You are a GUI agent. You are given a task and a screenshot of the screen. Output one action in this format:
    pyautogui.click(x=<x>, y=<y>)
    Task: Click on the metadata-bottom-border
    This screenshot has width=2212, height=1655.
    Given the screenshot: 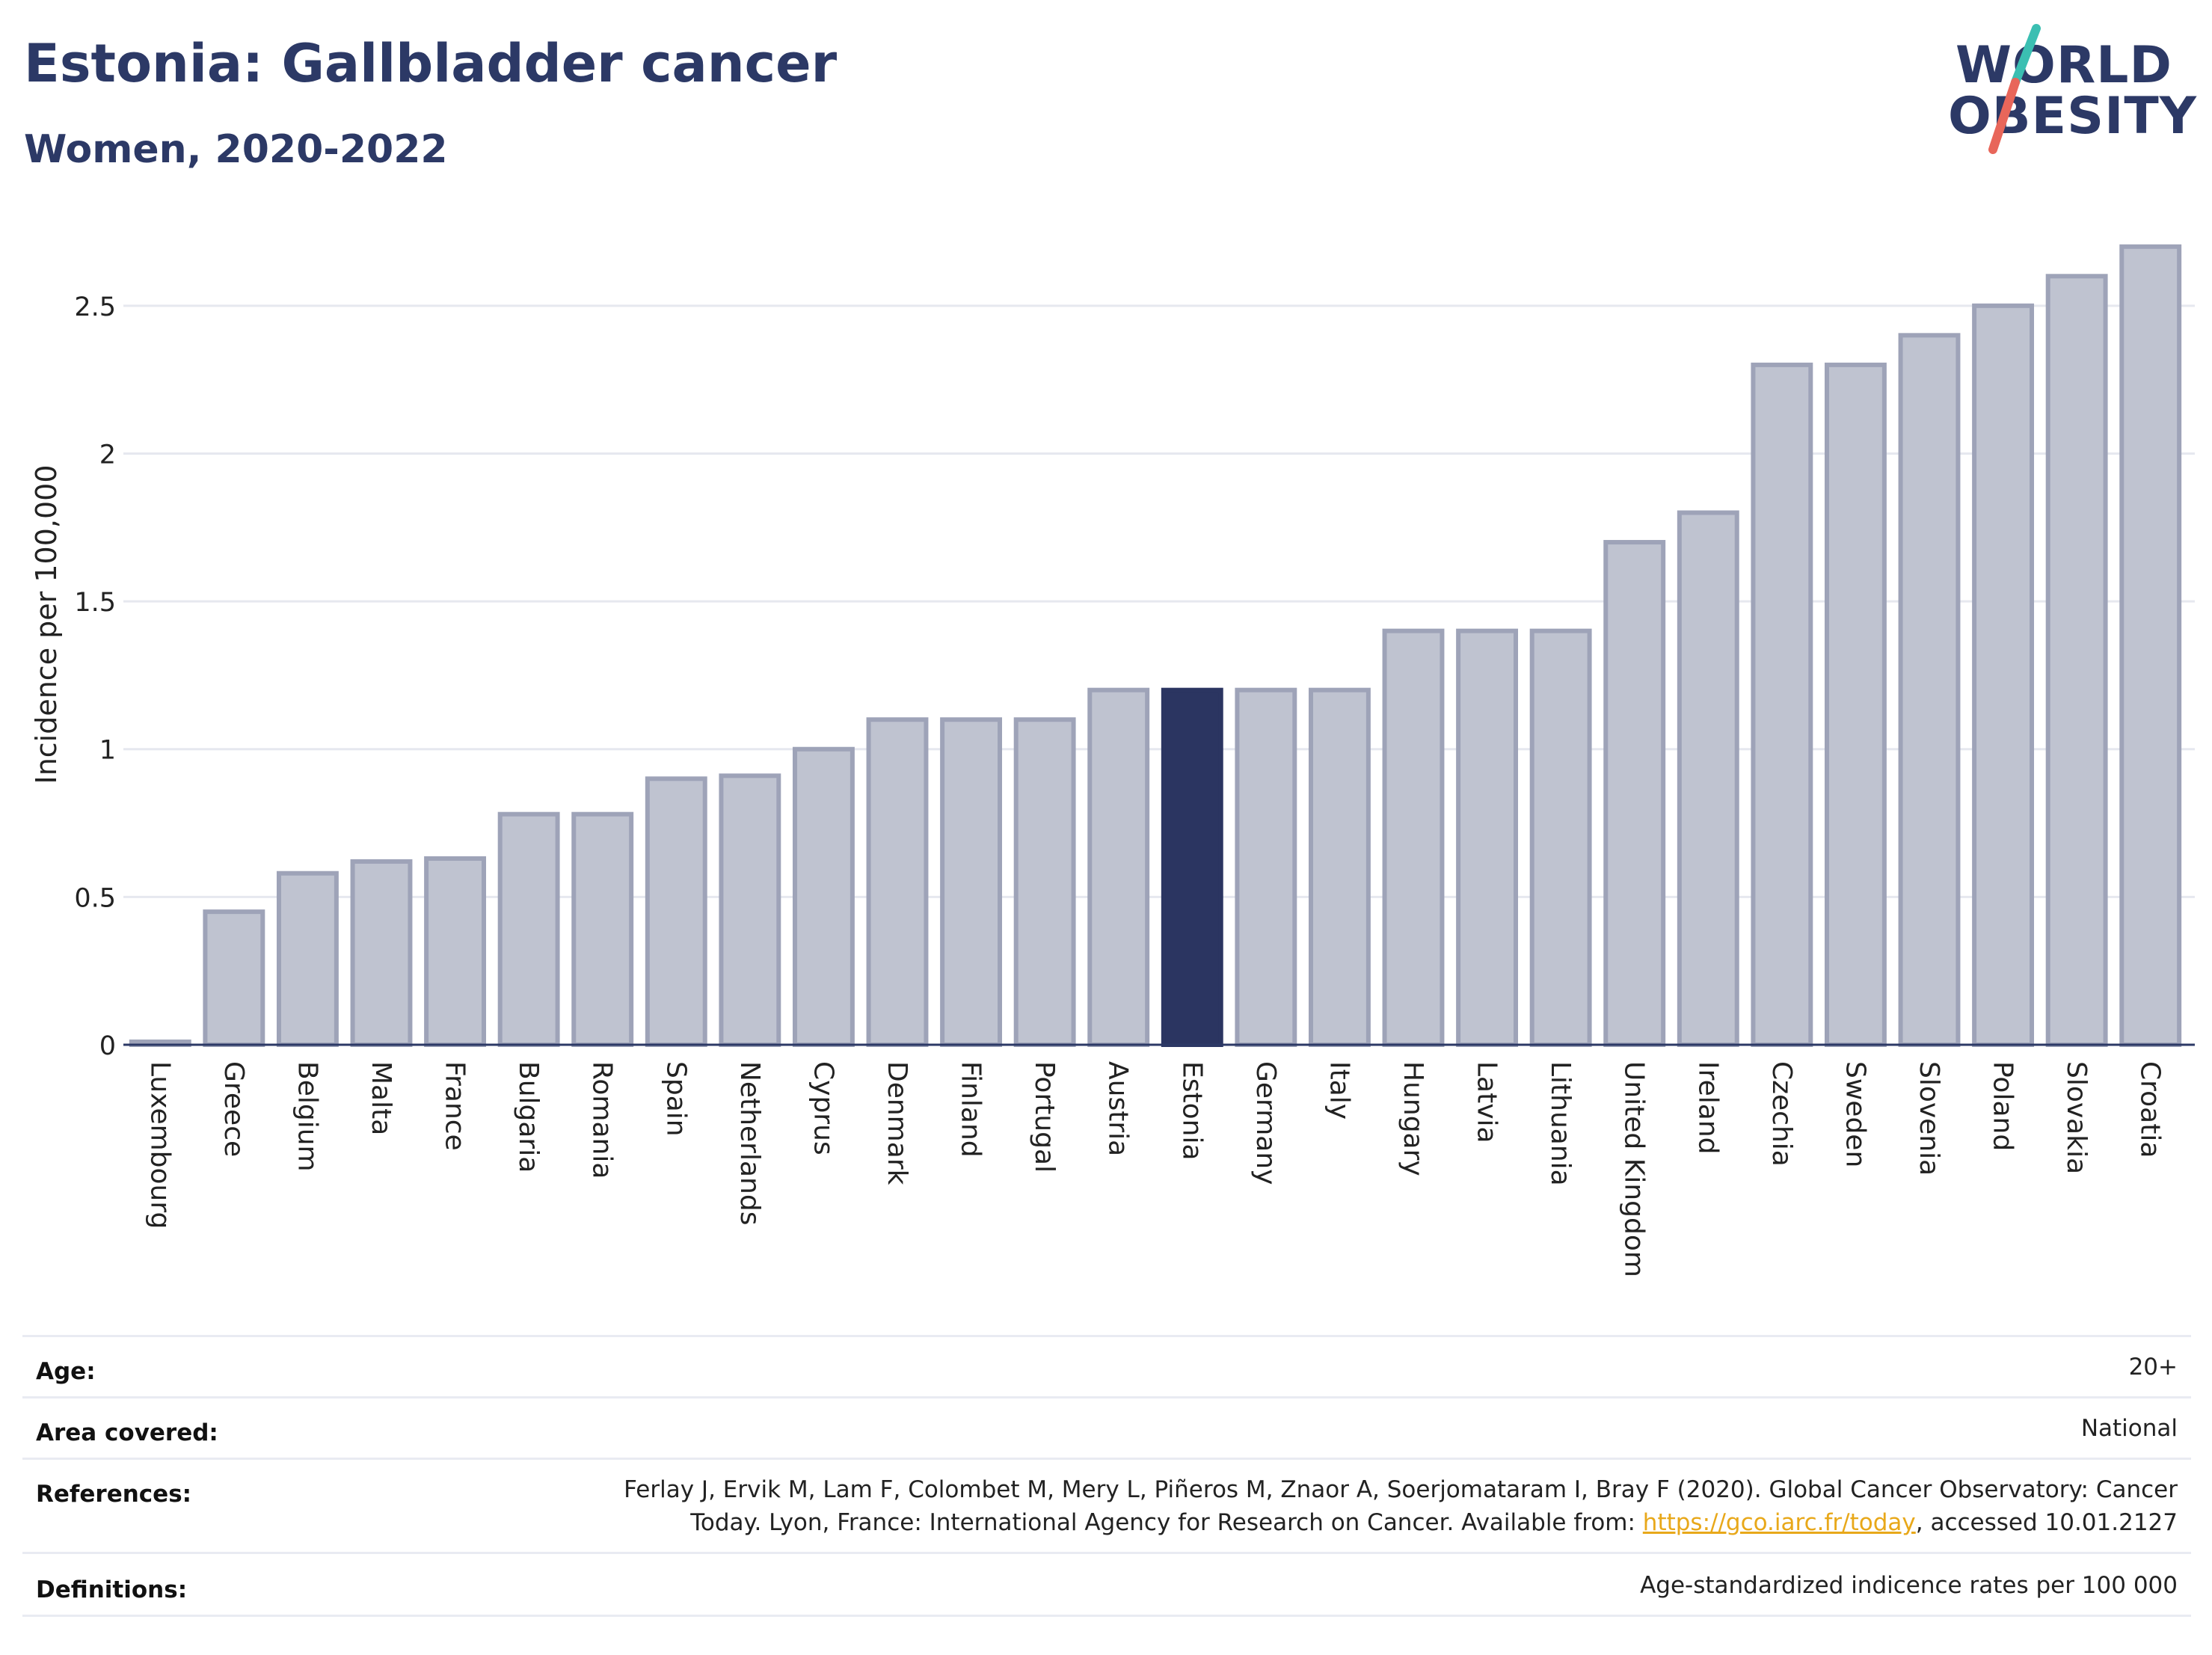 What is the action you would take?
    pyautogui.click(x=1106, y=1616)
    